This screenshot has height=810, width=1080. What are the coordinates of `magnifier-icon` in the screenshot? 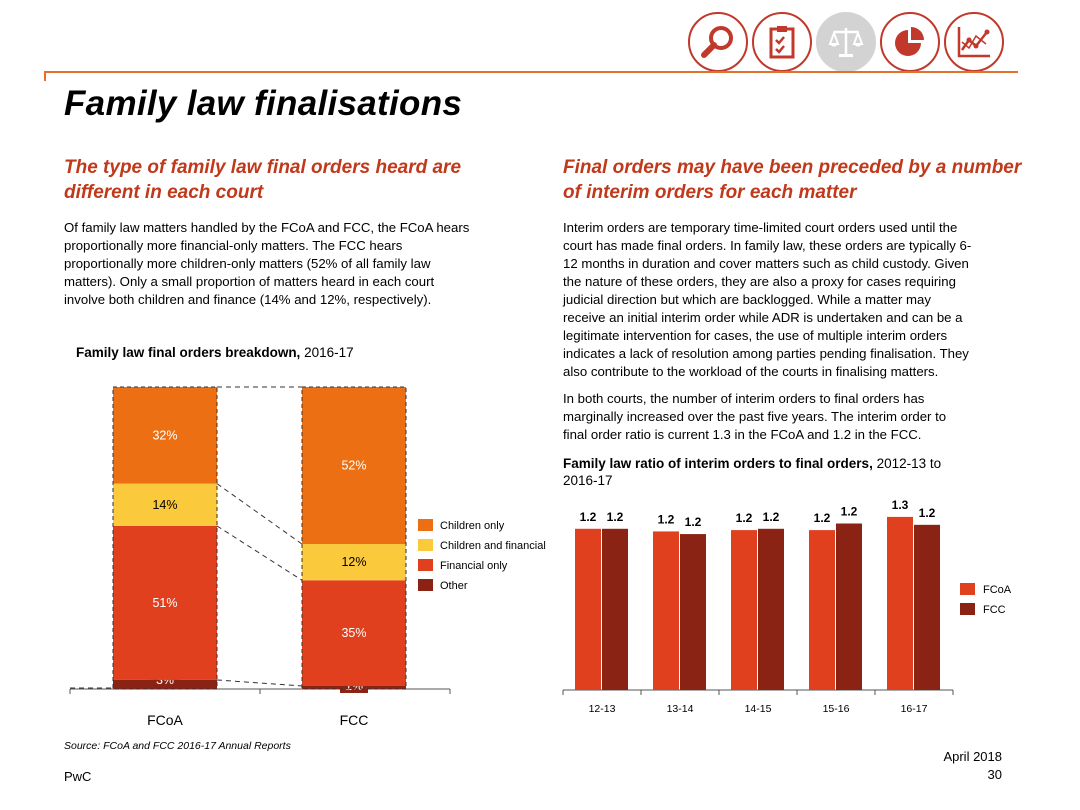 It's located at (718, 42).